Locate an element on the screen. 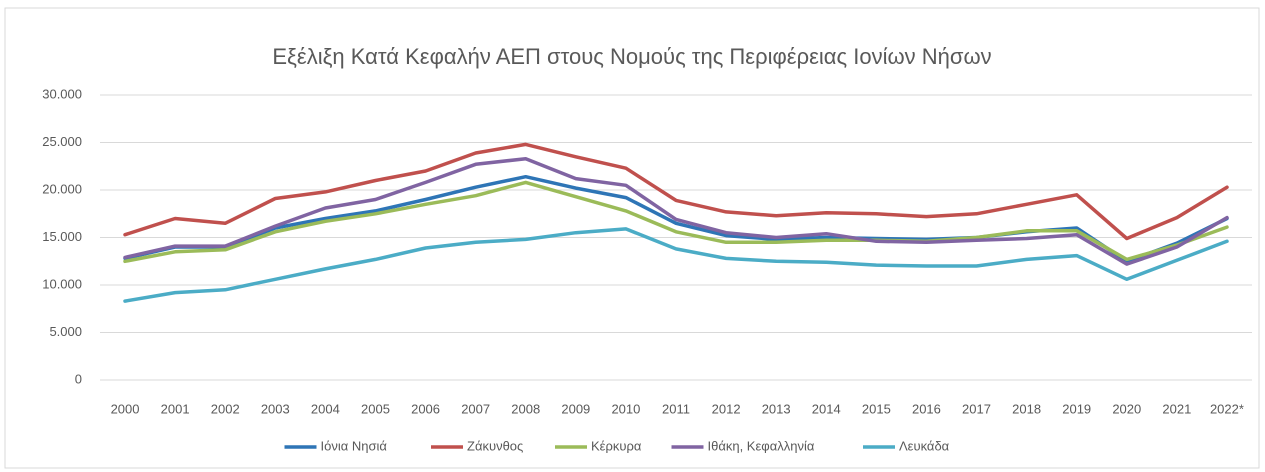  x-tick-label: 2004 is located at coordinates (325, 408).